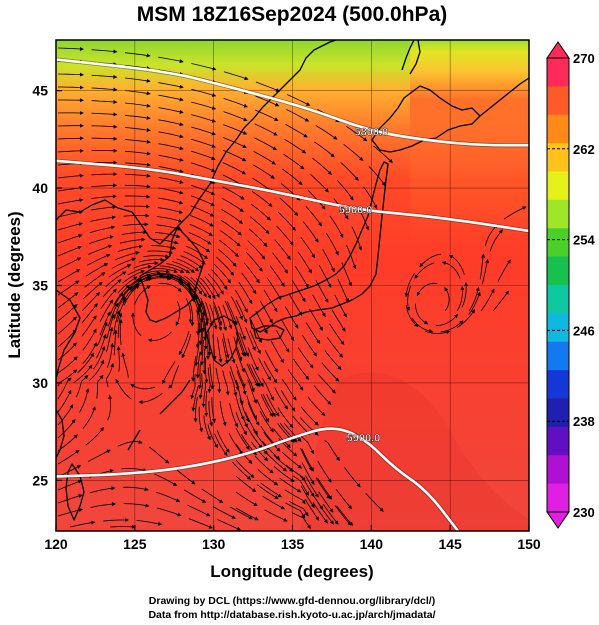  I want to click on colorbar-segment, so click(558, 385).